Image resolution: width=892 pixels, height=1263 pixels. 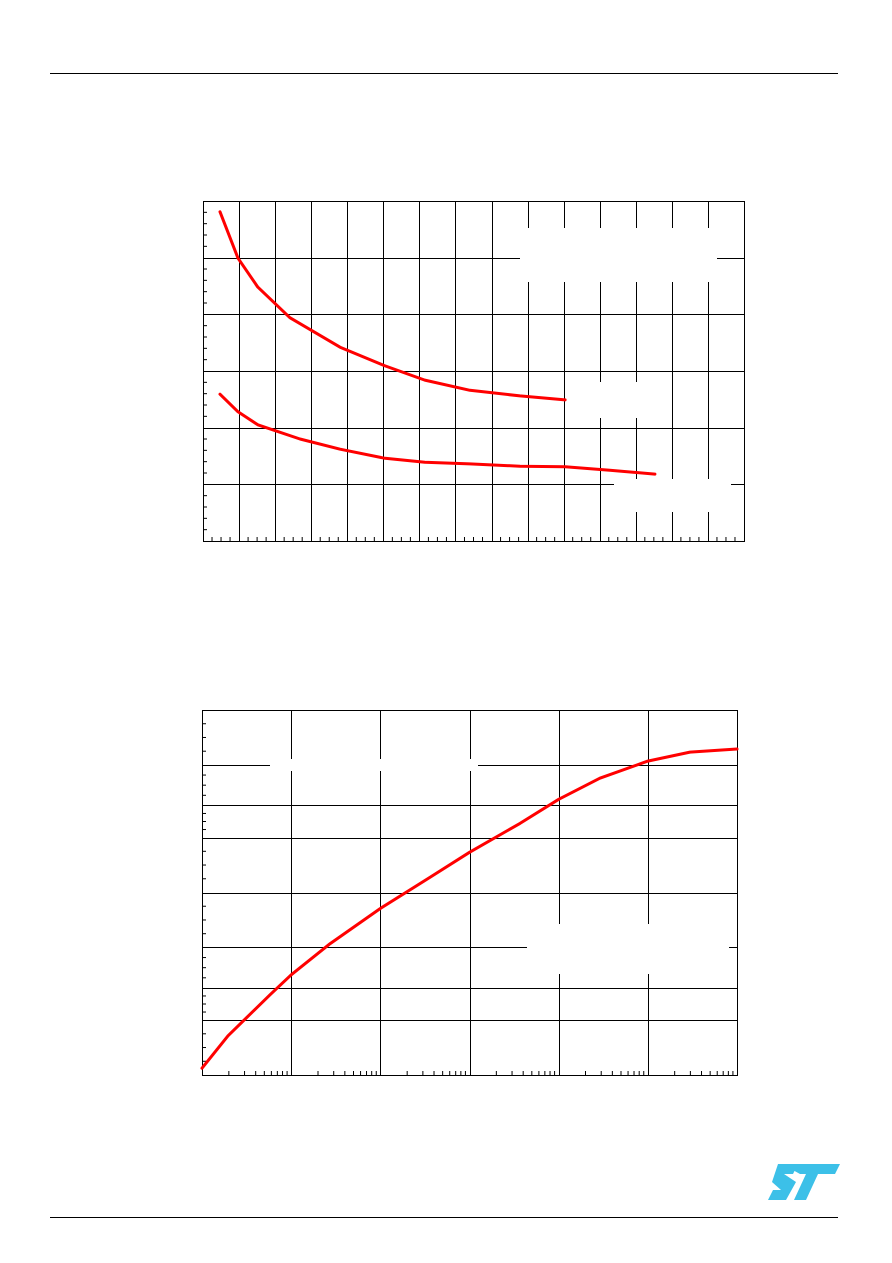 I want to click on st-logo, so click(x=804, y=1182).